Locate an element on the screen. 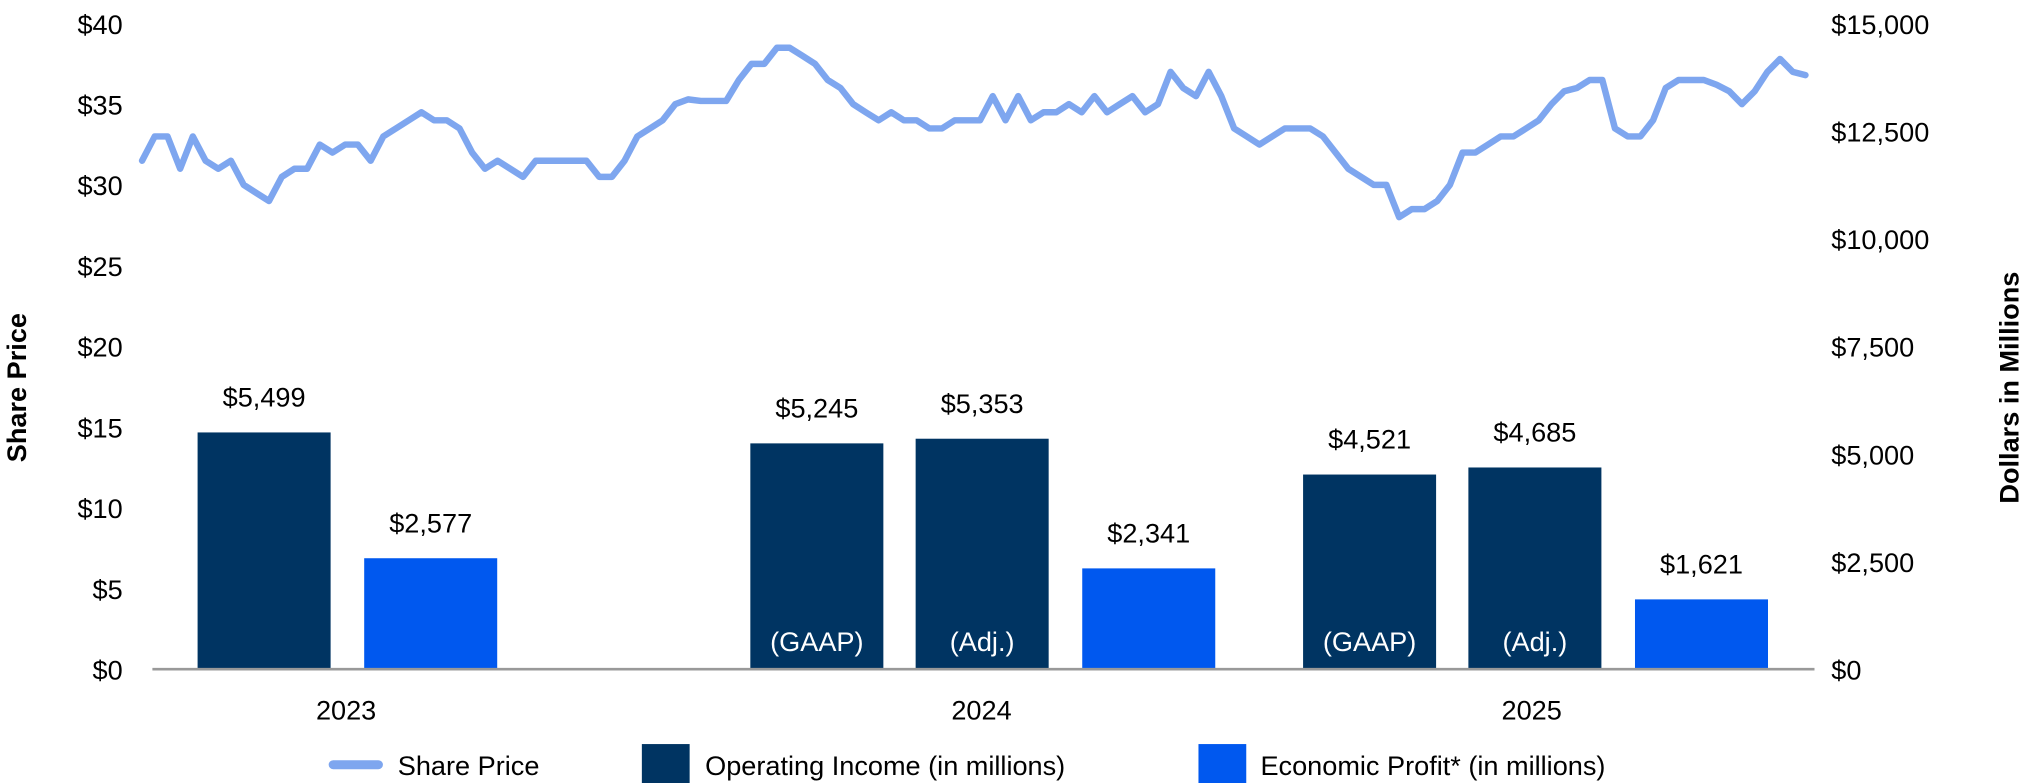 This screenshot has height=783, width=2025. left-tick-label: $10 is located at coordinates (99, 508).